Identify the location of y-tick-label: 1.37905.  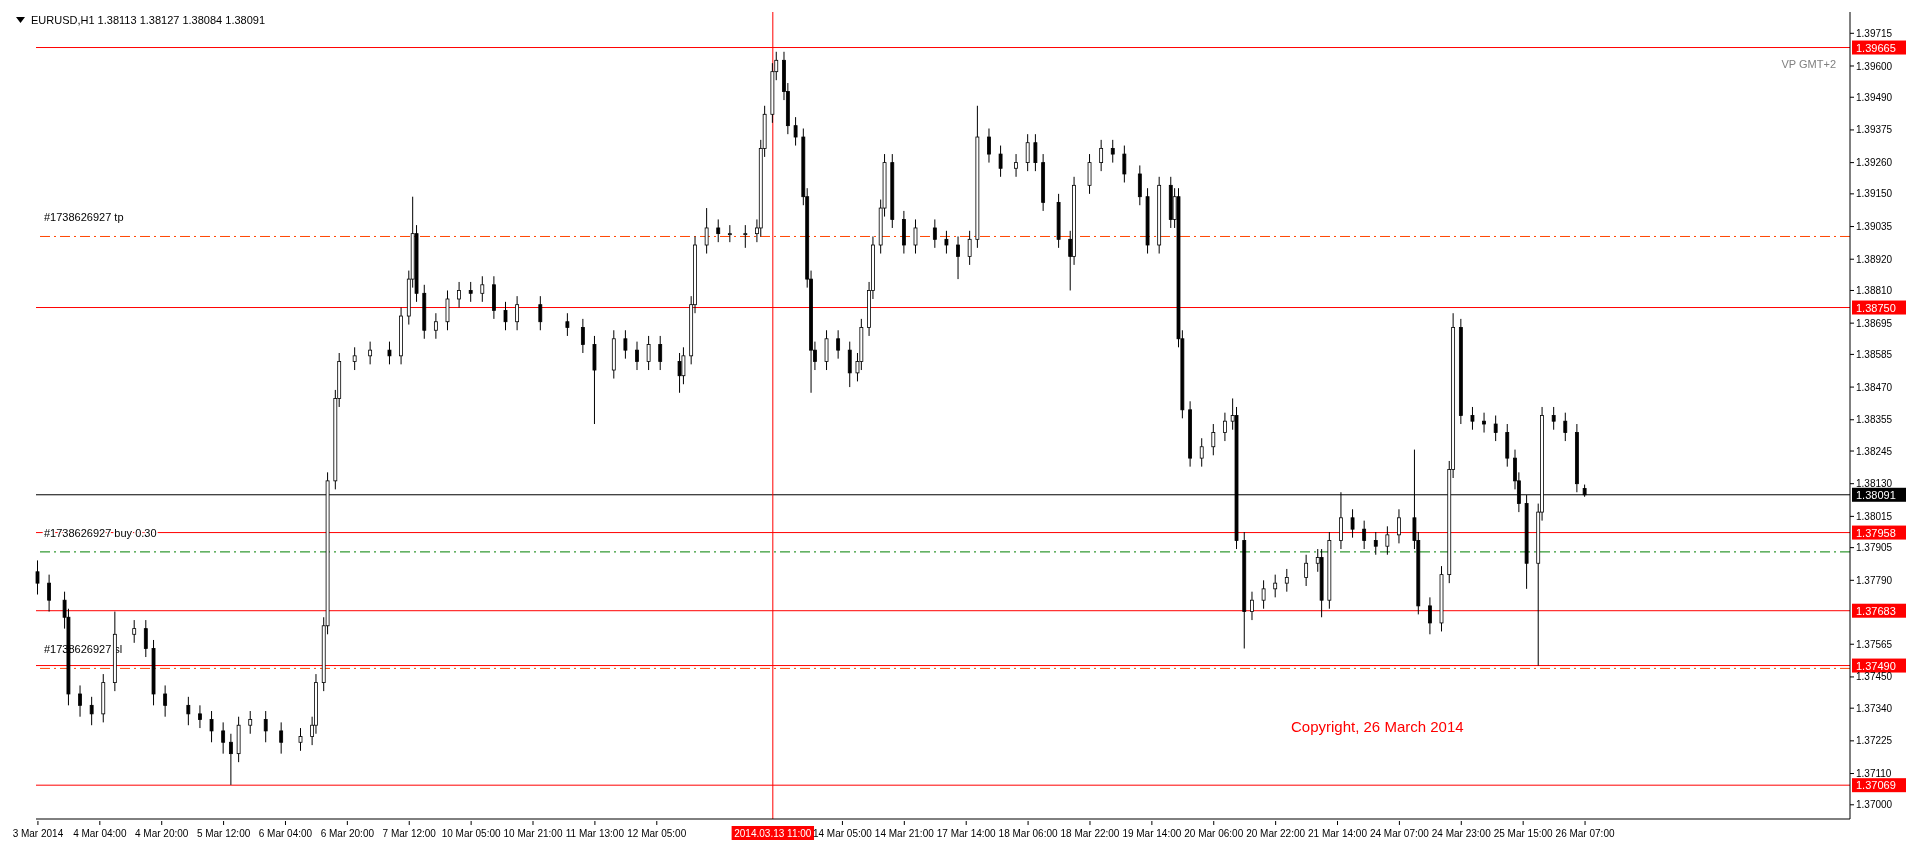
(1874, 548).